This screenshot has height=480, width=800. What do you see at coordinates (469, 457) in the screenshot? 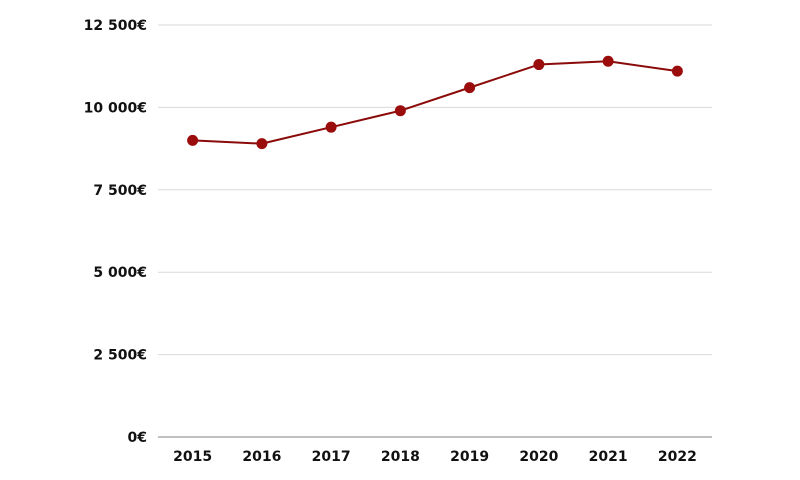
I see `x-tick-label: 2019` at bounding box center [469, 457].